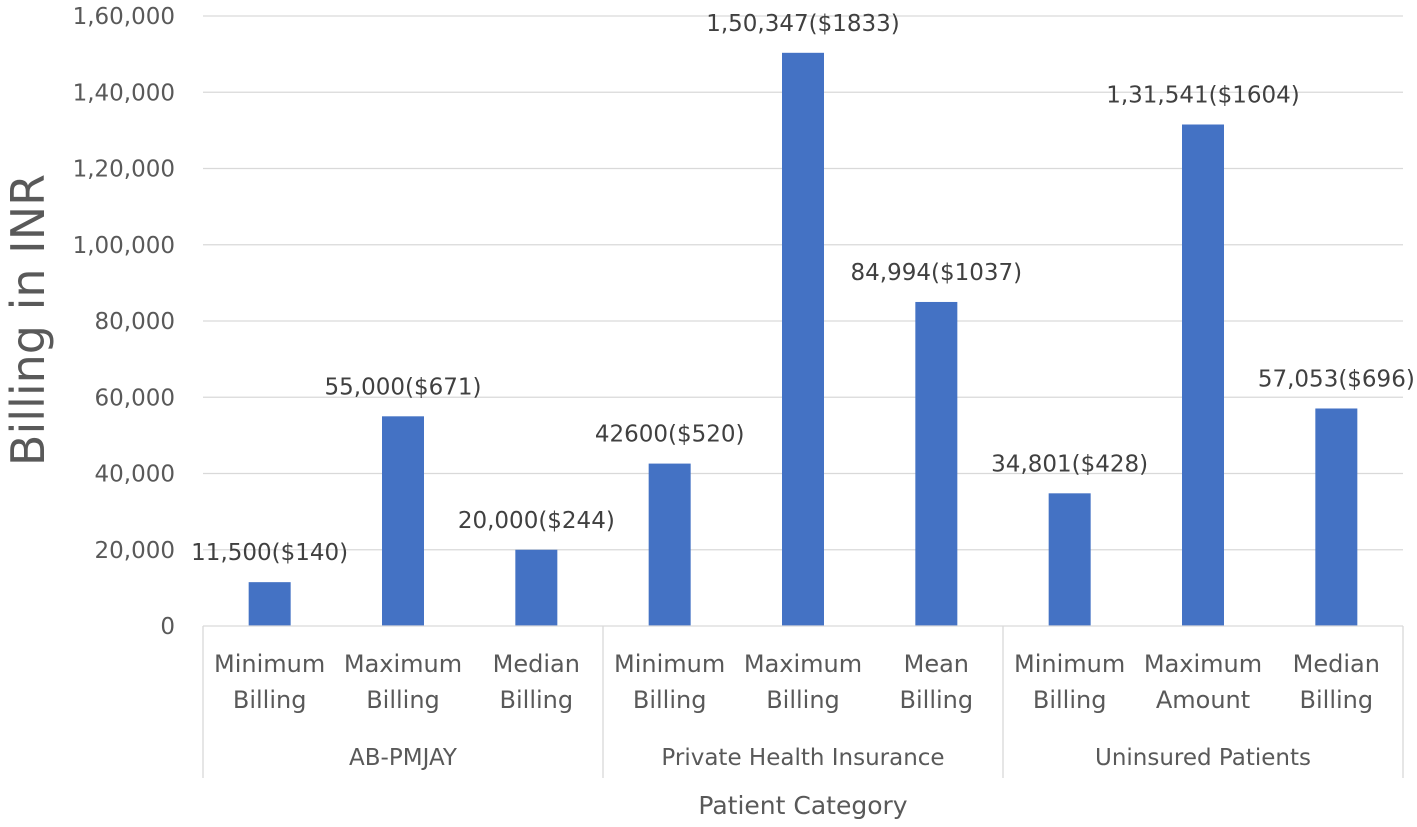 The image size is (1417, 827). Describe the element at coordinates (269, 553) in the screenshot. I see `data-label: 11,500($140)` at that location.